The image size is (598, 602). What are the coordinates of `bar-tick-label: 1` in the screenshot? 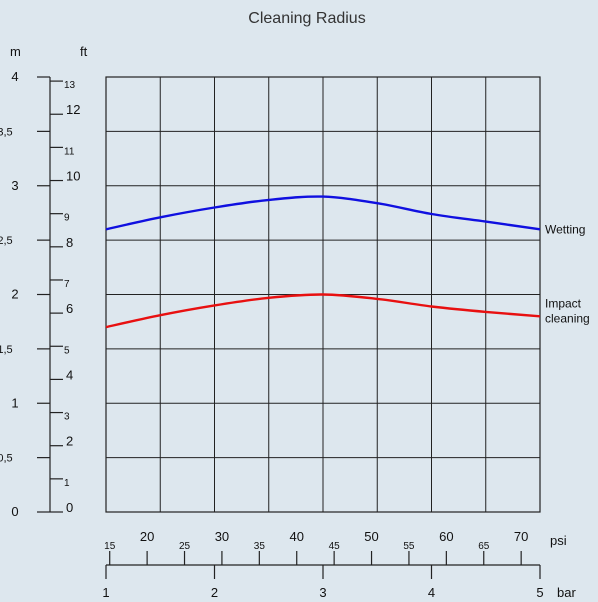 It's located at (105, 592).